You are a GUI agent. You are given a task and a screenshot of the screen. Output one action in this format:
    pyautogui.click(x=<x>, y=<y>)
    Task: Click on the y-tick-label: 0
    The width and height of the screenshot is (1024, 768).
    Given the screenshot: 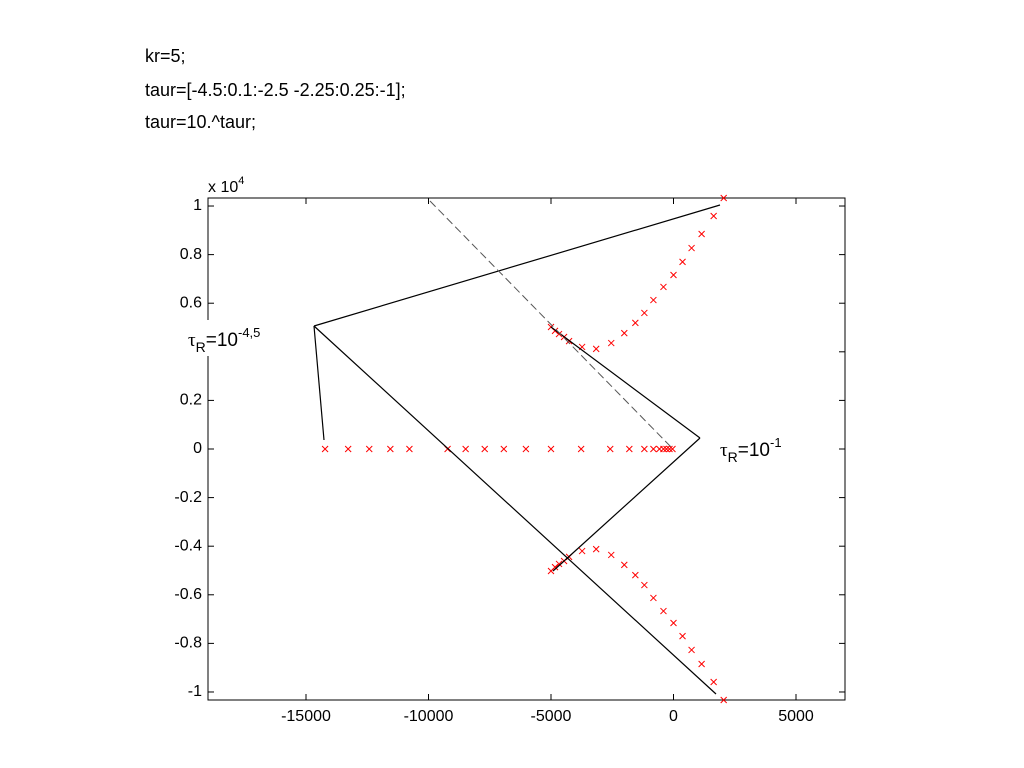 What is the action you would take?
    pyautogui.click(x=197, y=448)
    